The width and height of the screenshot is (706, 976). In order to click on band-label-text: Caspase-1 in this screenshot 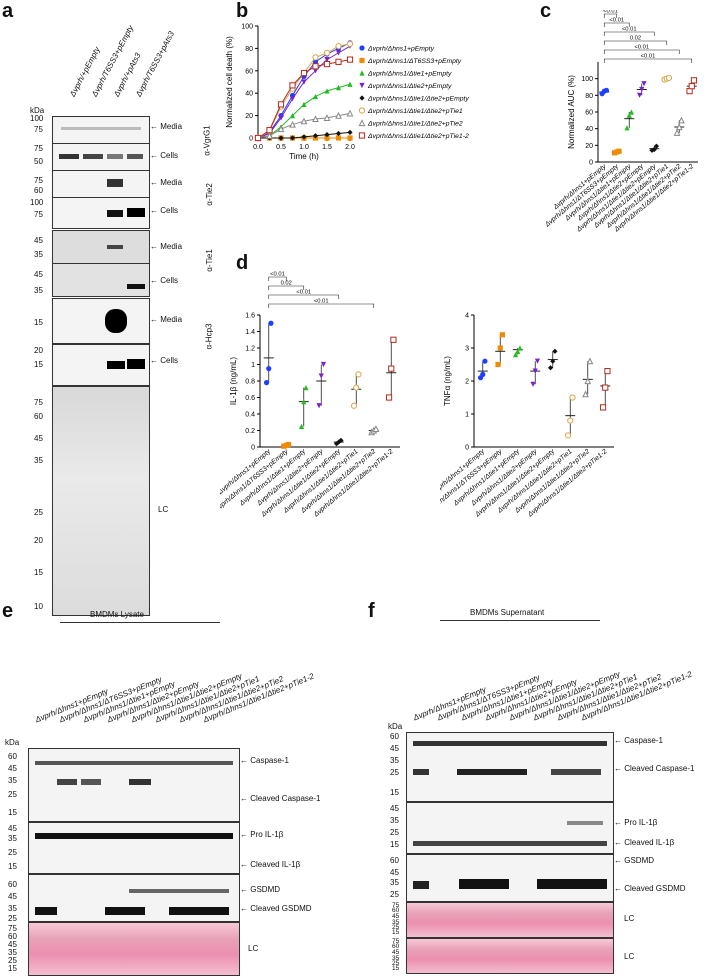, I will do `click(269, 760)`.